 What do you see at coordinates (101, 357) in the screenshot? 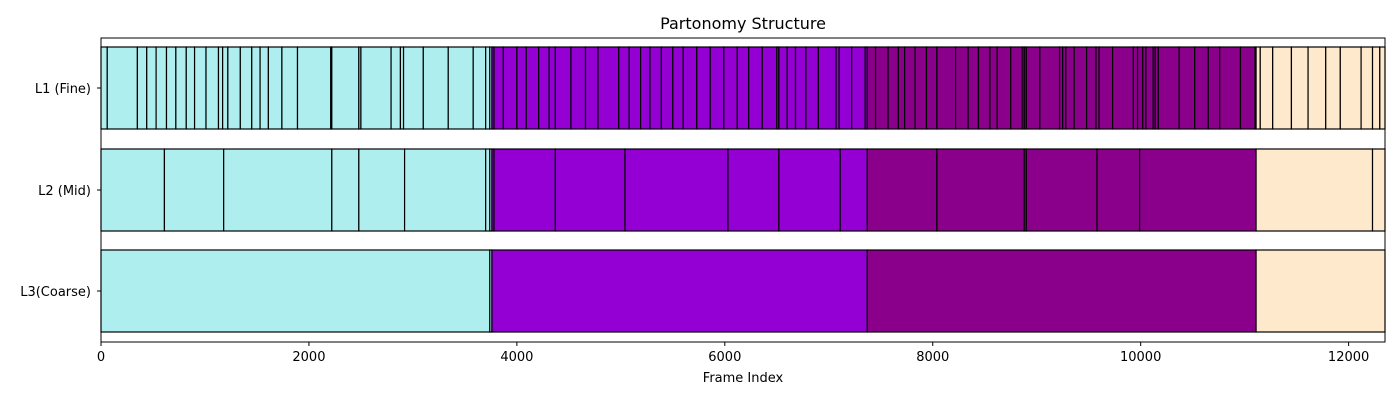
I see `x-tick-label: 0` at bounding box center [101, 357].